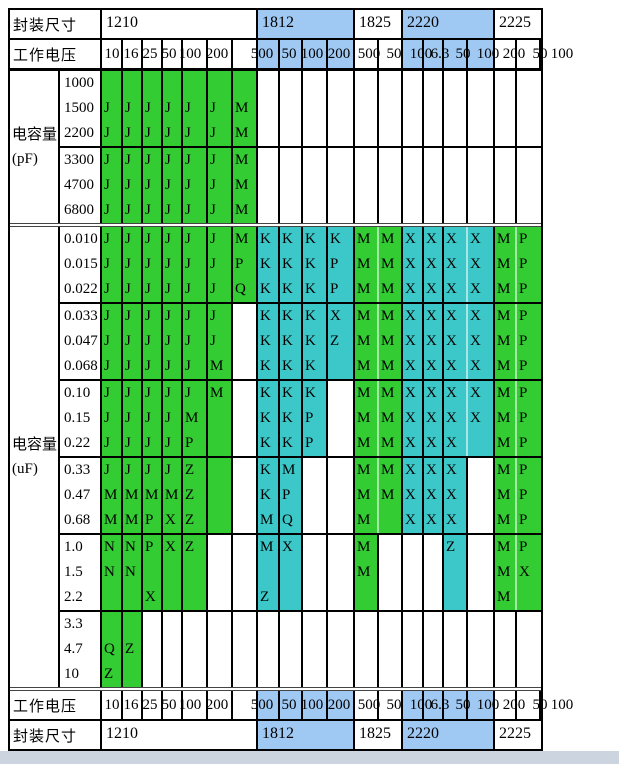  What do you see at coordinates (300, 649) in the screenshot?
I see `table-row: 4.7 Q Z` at bounding box center [300, 649].